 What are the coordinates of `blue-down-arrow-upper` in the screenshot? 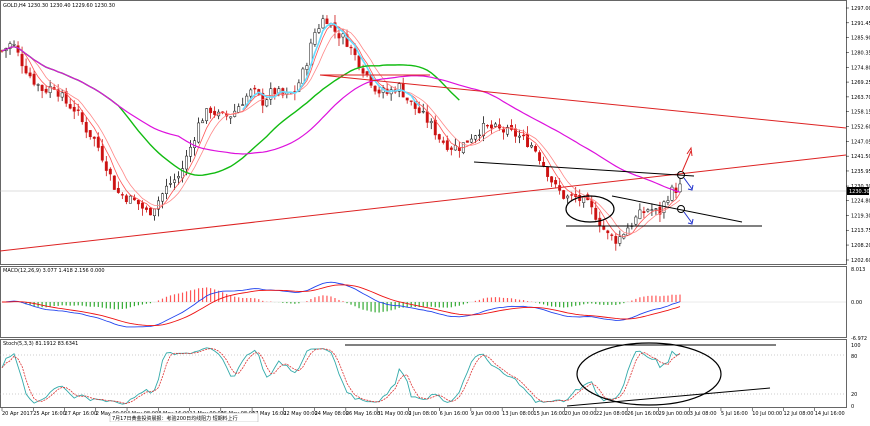 It's located at (688, 183).